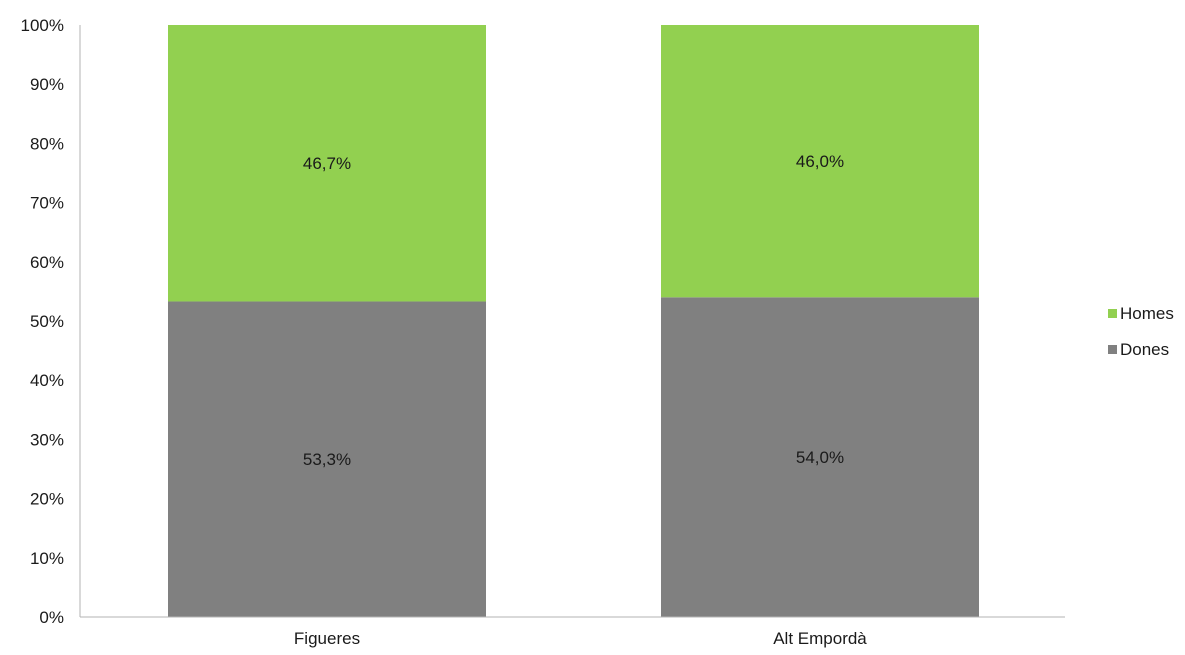 This screenshot has width=1185, height=655. I want to click on data-label: 53,3%, so click(327, 459).